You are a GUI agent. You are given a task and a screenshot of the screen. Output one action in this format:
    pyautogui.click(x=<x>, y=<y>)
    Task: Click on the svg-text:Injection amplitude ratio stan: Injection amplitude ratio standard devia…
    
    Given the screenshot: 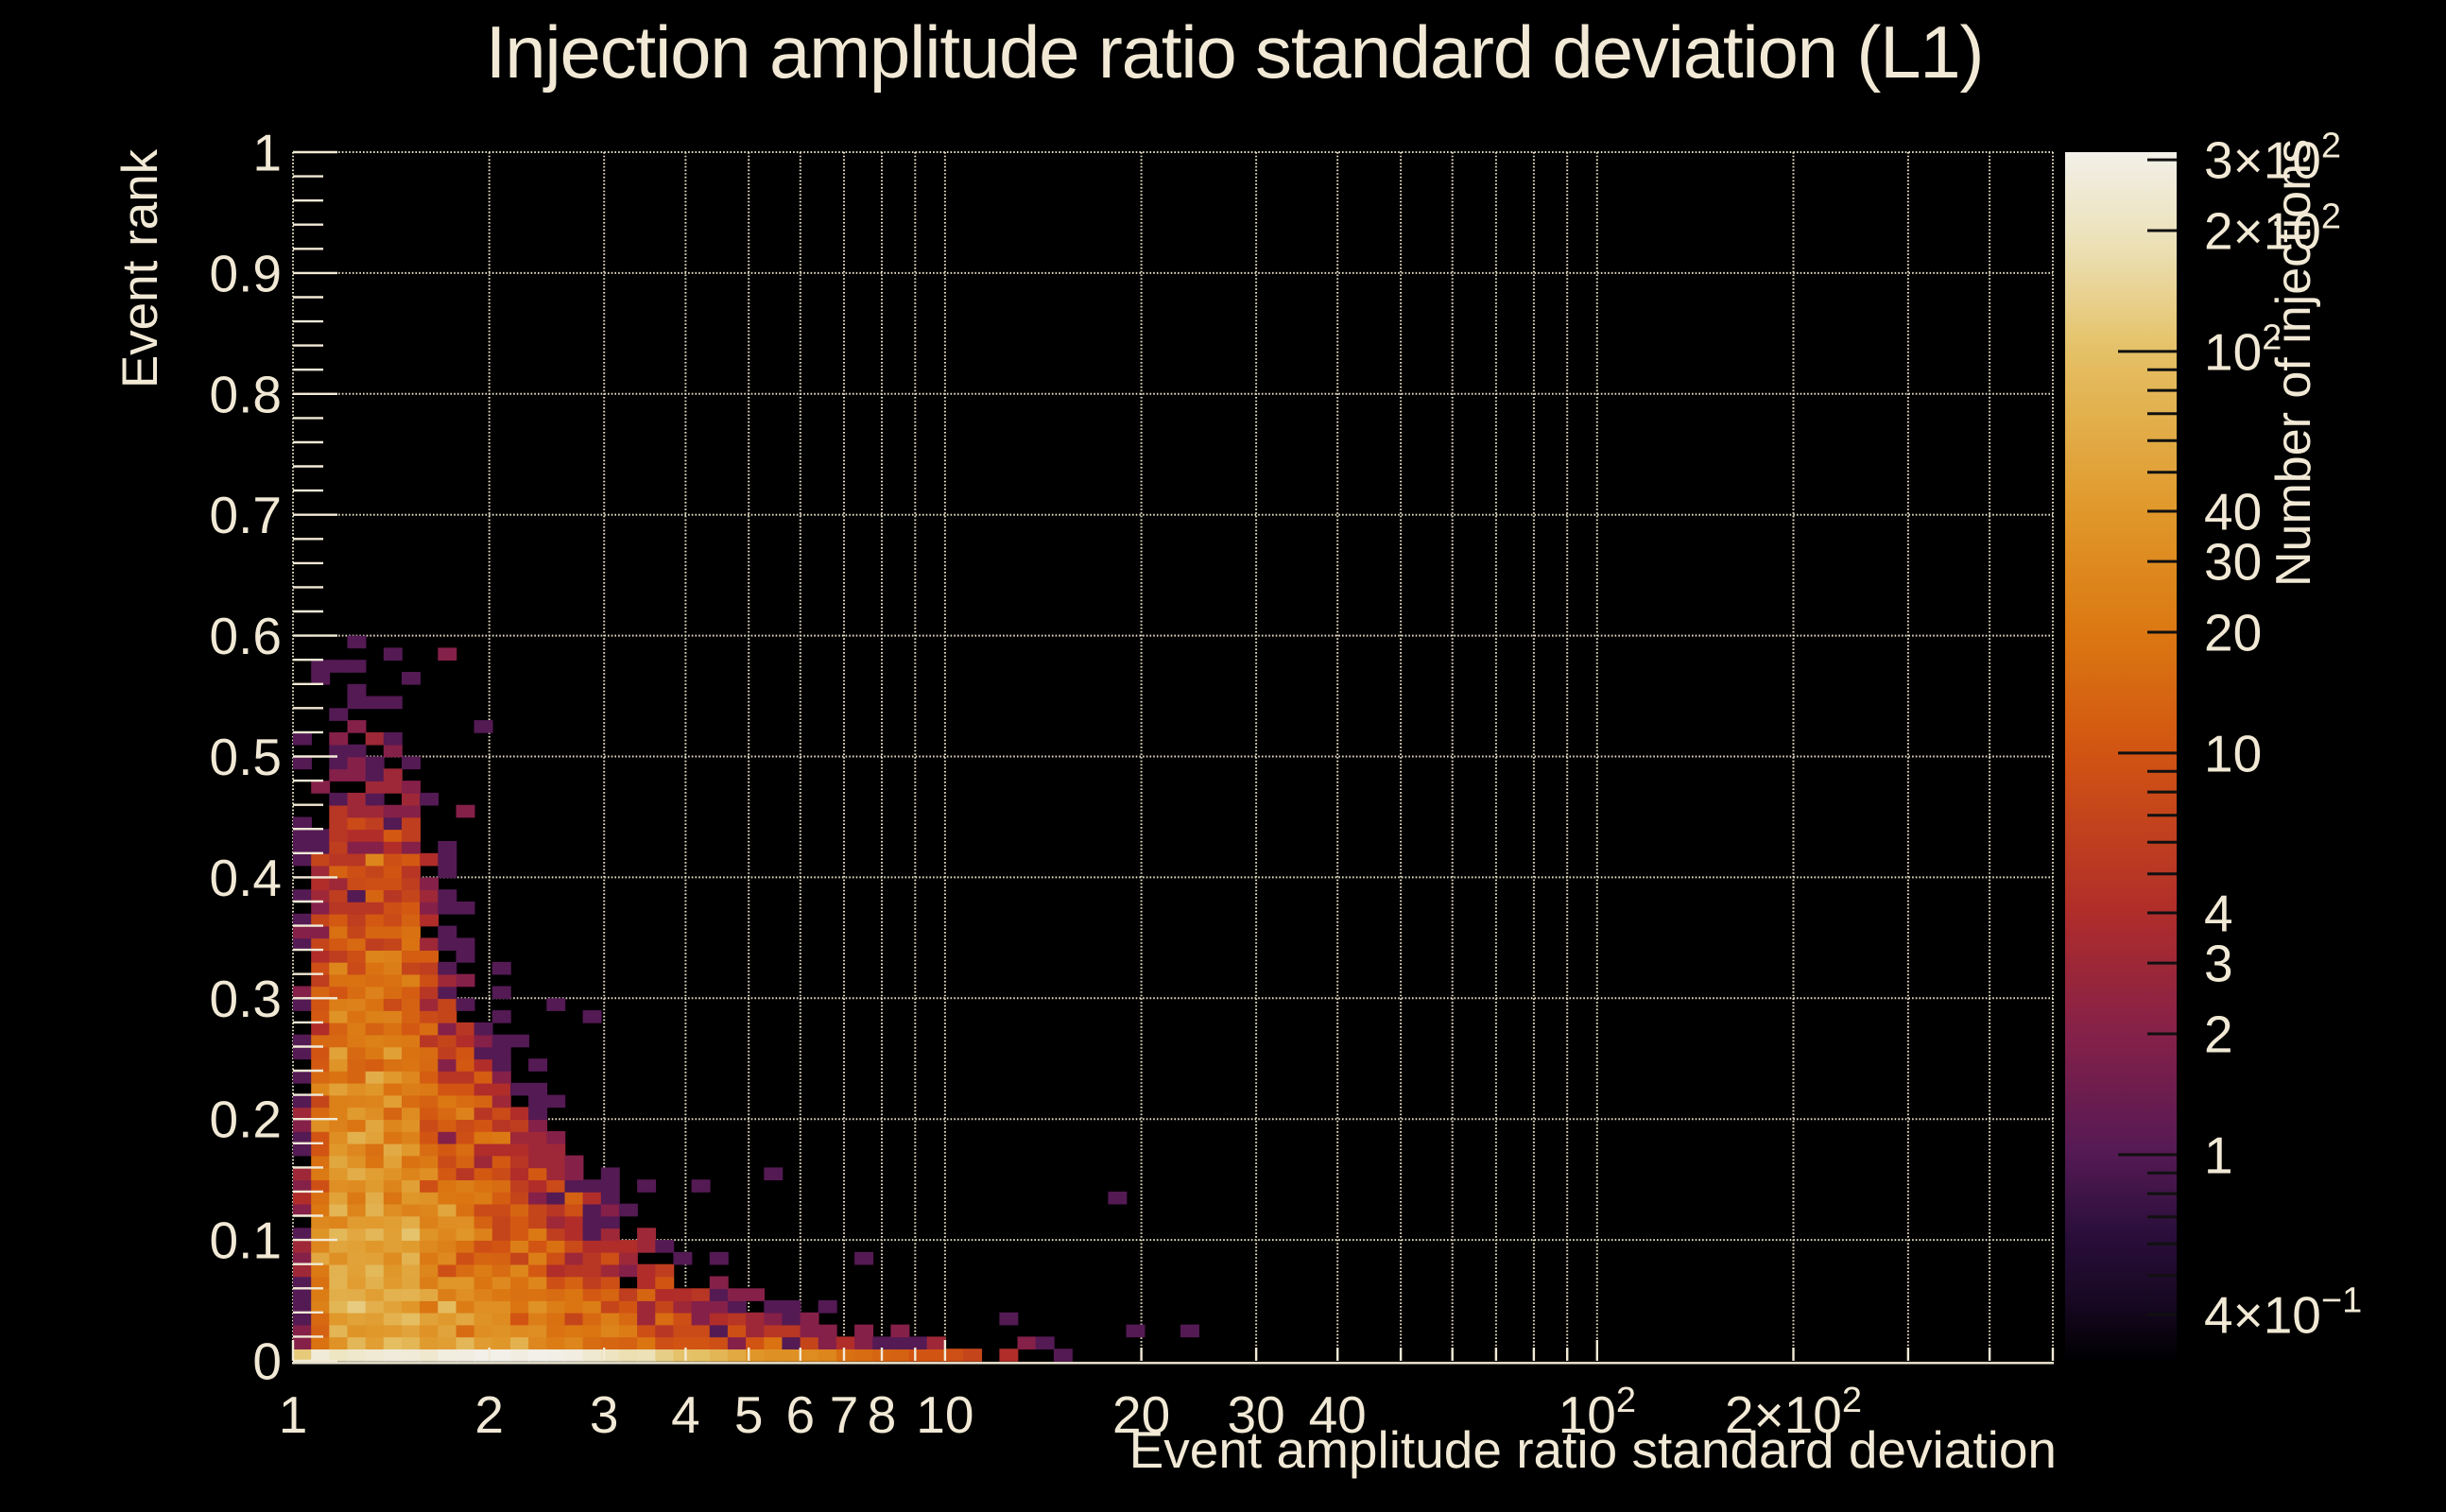 What is the action you would take?
    pyautogui.click(x=1235, y=52)
    